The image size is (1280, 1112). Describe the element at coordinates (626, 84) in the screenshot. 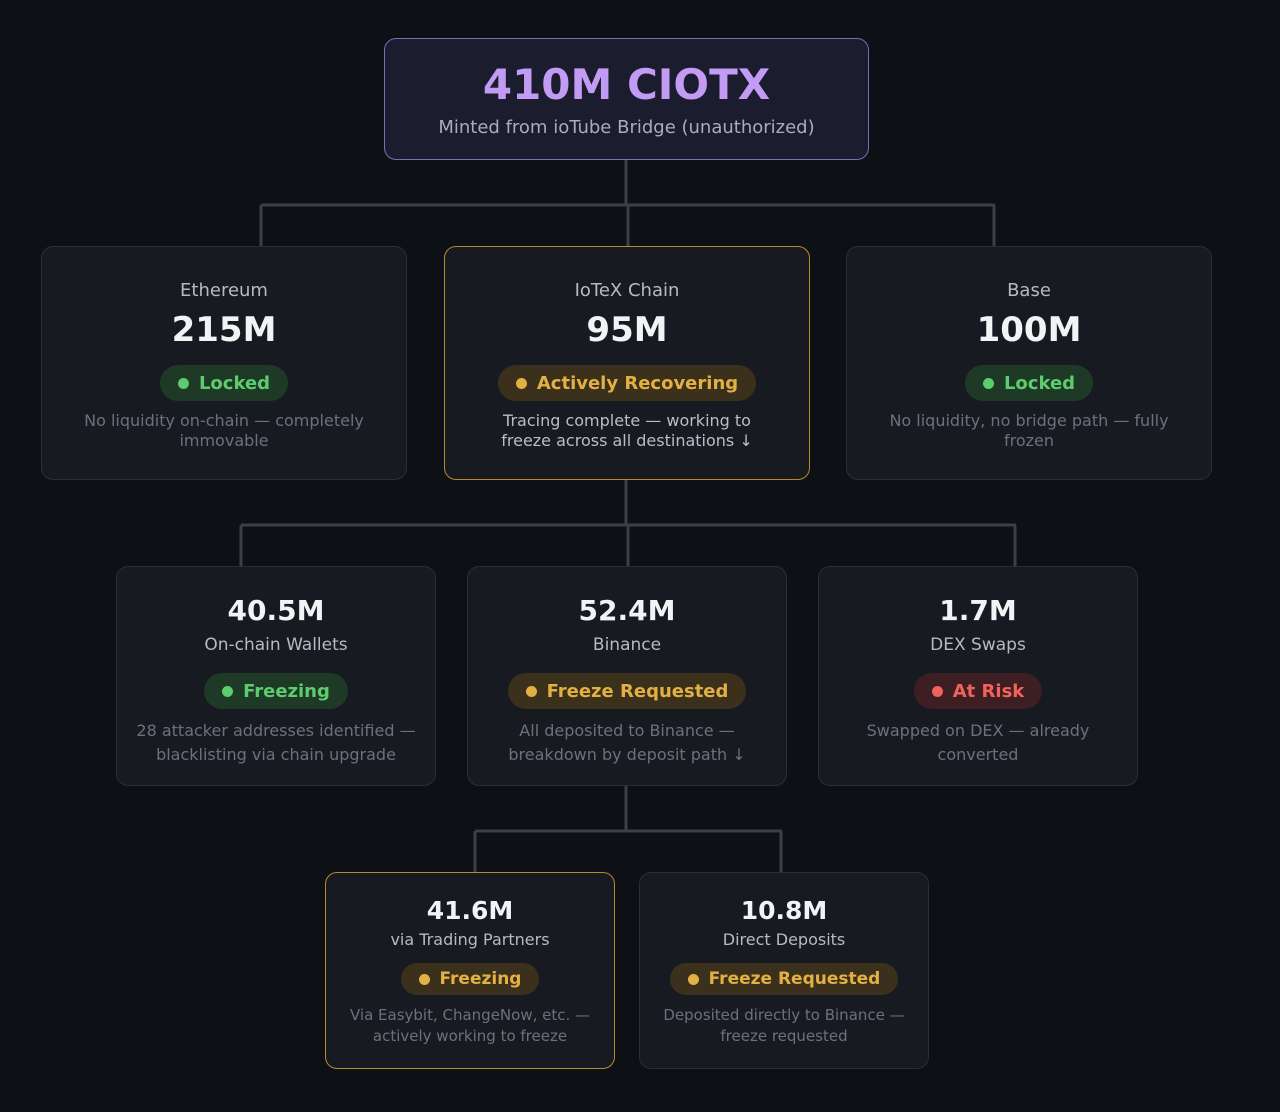

I see `root-title: 410M CIOTX` at that location.